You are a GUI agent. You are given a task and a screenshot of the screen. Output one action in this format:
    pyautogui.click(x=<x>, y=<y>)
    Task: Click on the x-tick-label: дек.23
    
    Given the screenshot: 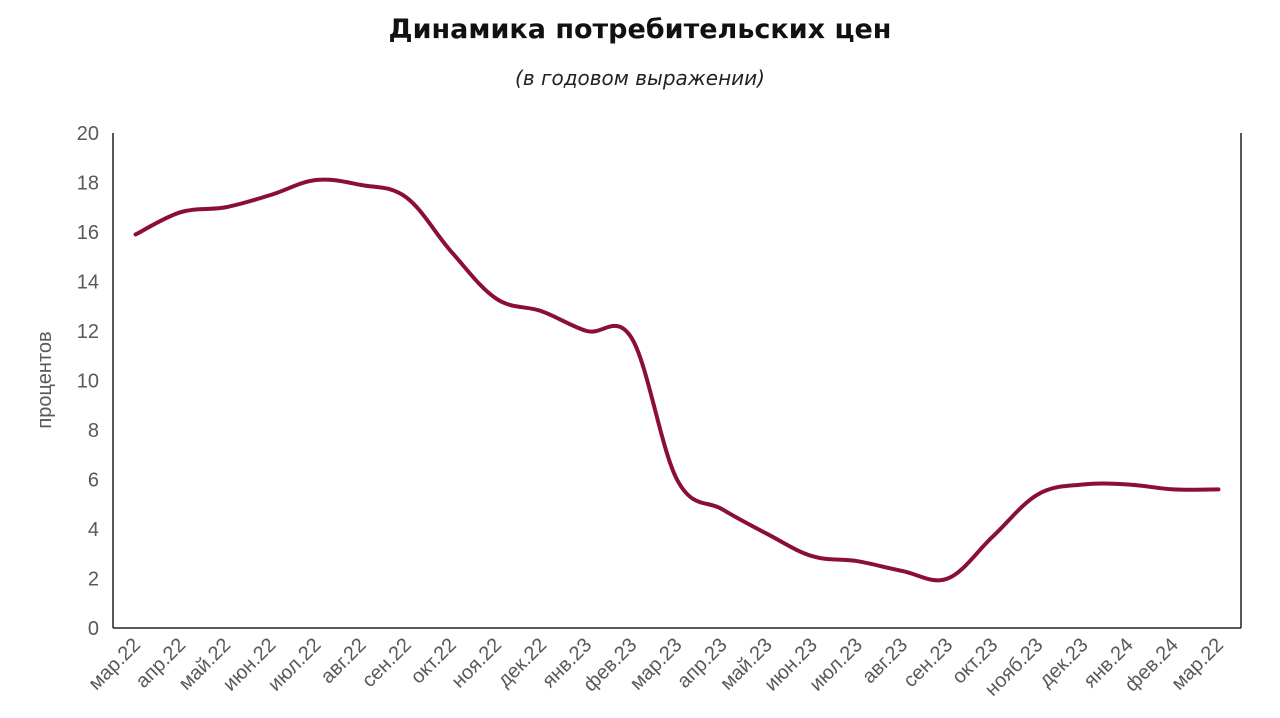 What is the action you would take?
    pyautogui.click(x=1064, y=663)
    